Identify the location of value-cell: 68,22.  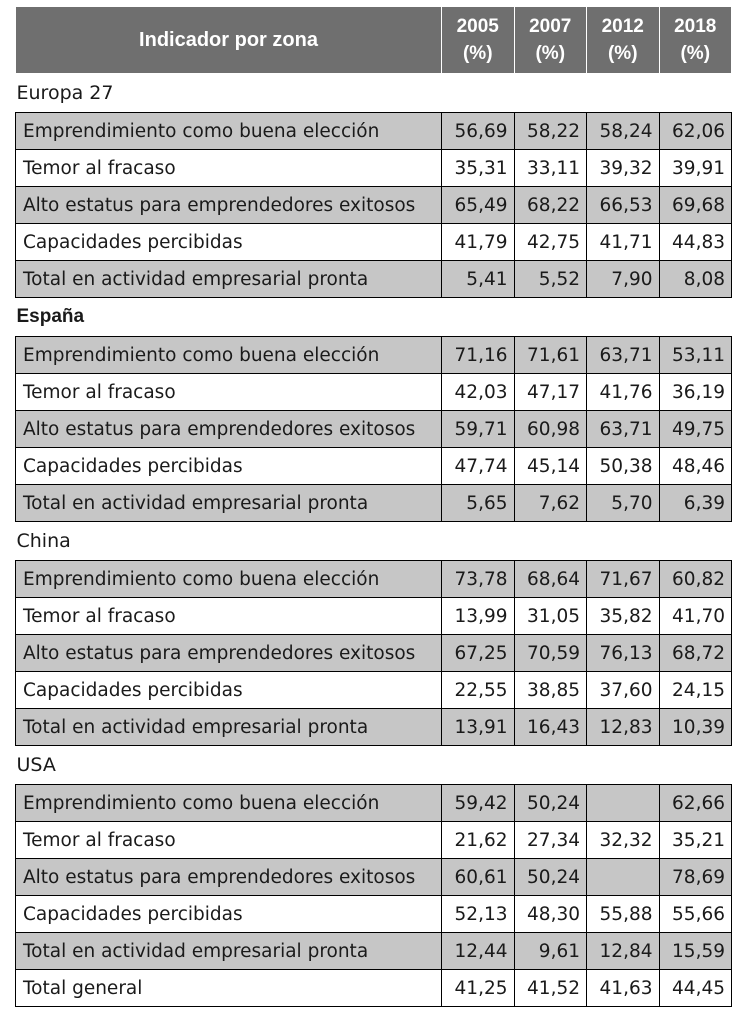
(550, 205).